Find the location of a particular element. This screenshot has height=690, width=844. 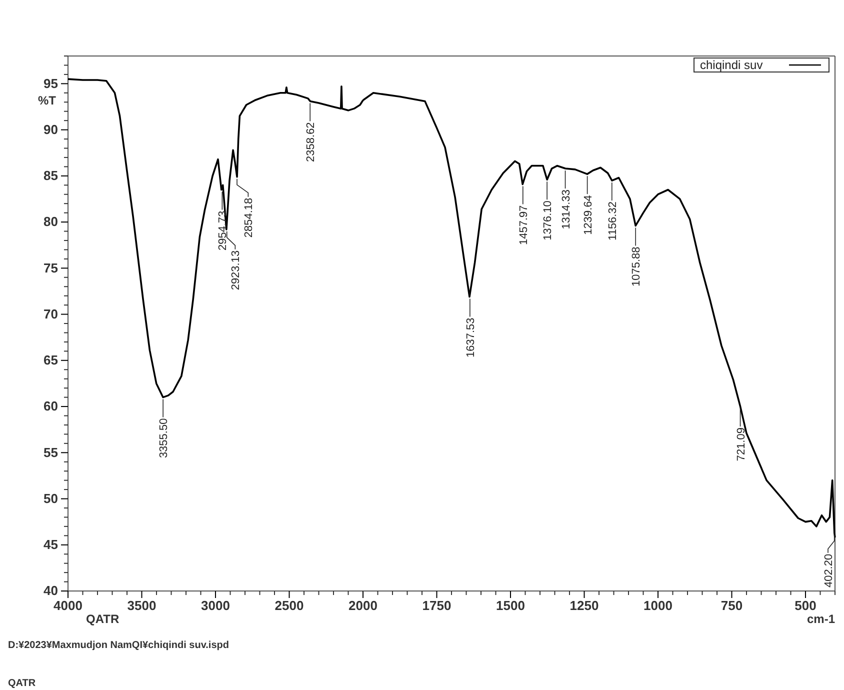

x-tick-label: 1250 is located at coordinates (584, 606).